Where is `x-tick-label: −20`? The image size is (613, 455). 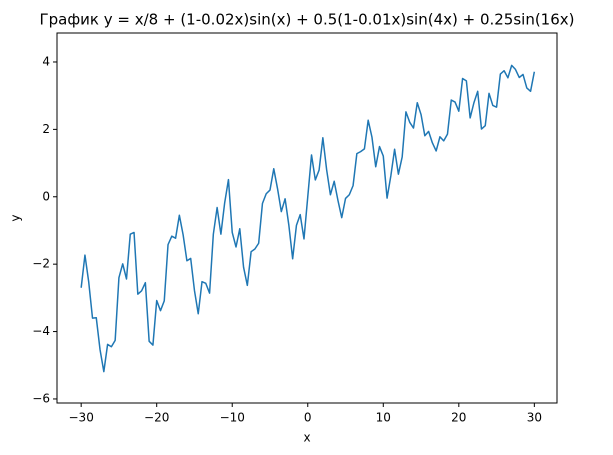 x-tick-label: −20 is located at coordinates (156, 418).